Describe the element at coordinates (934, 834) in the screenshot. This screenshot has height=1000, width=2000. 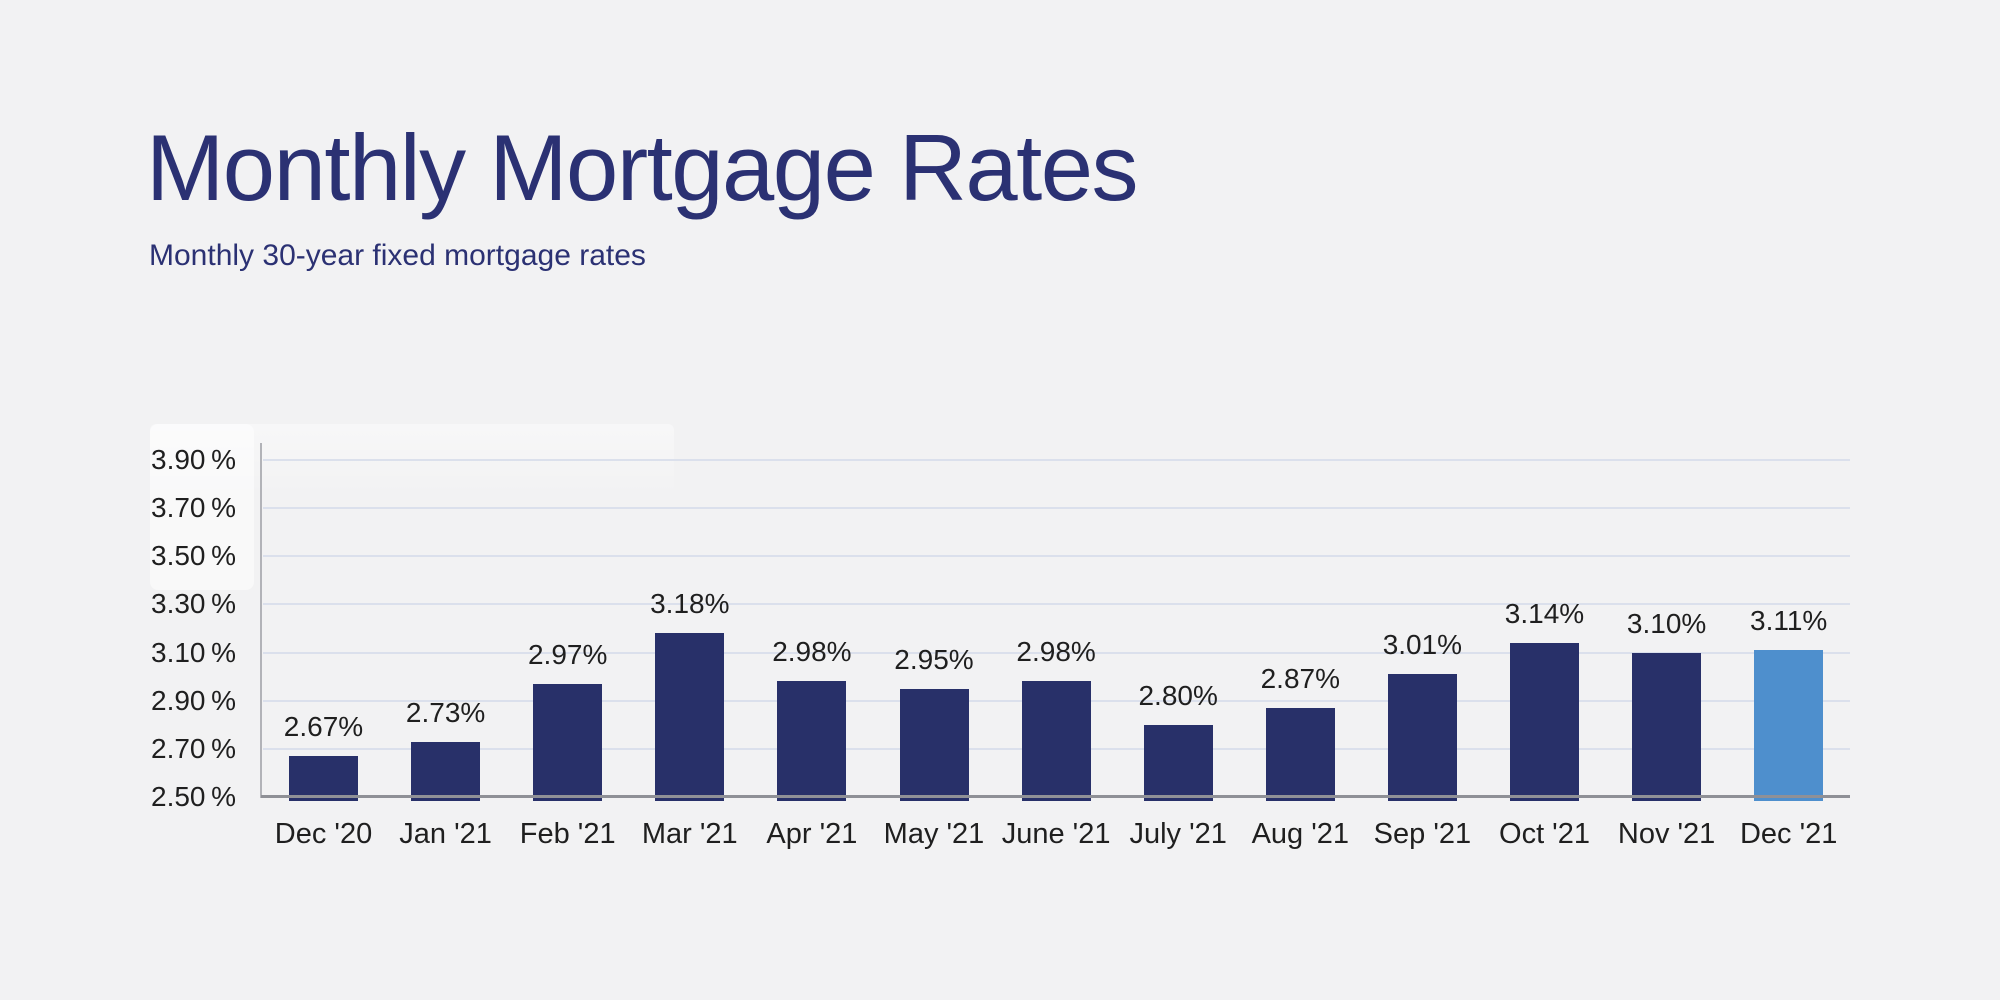
I see `x-axis-label: May '21` at that location.